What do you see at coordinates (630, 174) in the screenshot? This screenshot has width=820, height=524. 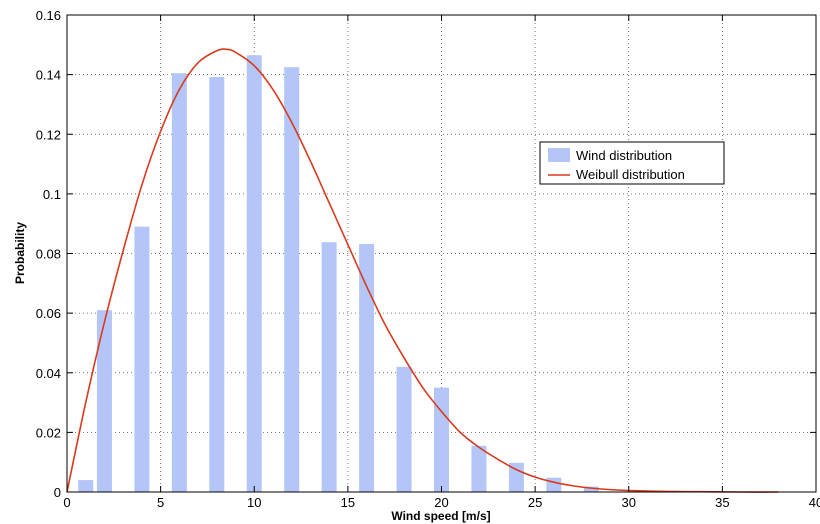 I see `legend-label-weibull: Weibull distribution` at bounding box center [630, 174].